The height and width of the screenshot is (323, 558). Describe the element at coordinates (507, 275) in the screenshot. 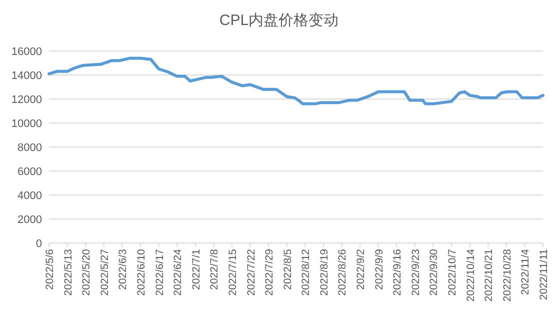

I see `x-tick-label: 2022/10/28` at that location.